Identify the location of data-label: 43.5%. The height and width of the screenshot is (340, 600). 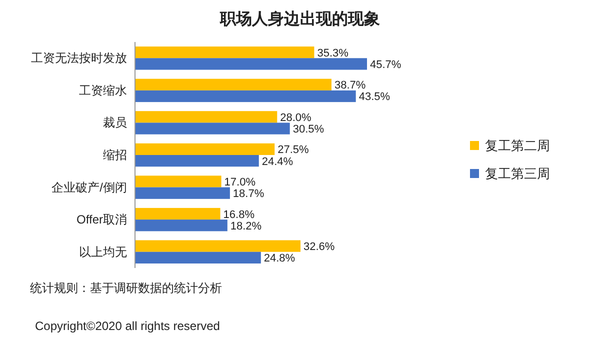
(374, 97).